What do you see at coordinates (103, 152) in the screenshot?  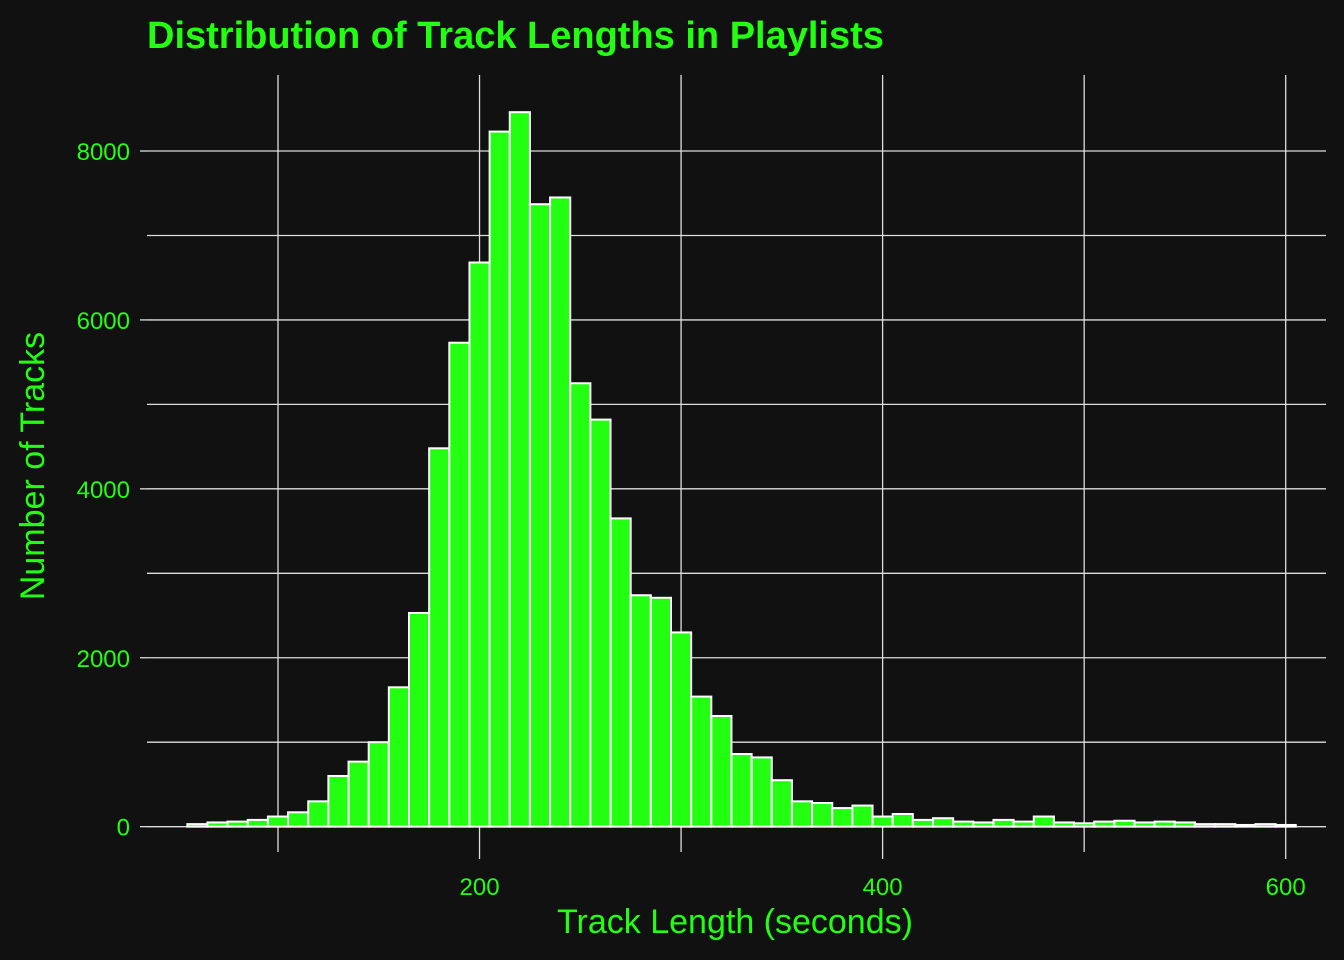 I see `y-tick-label: 8000` at bounding box center [103, 152].